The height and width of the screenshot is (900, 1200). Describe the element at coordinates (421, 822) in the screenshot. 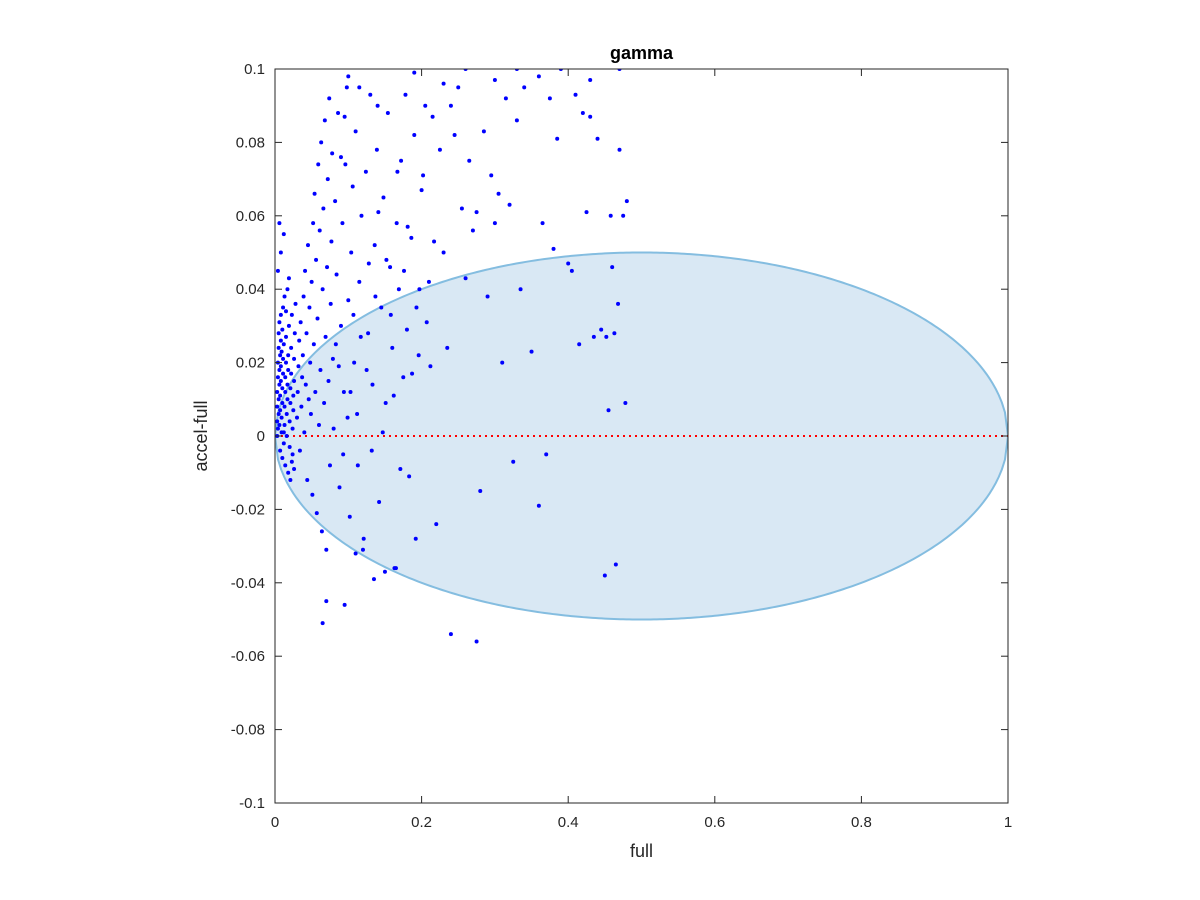

I see `x-tick-label: 0.2` at that location.